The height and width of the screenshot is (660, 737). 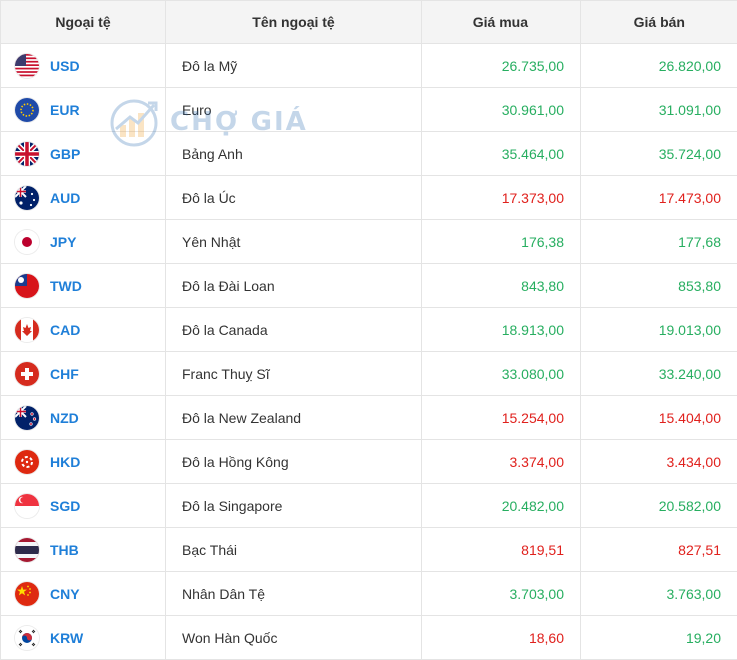 I want to click on currency-name: Đô la Mỹ, so click(x=294, y=66).